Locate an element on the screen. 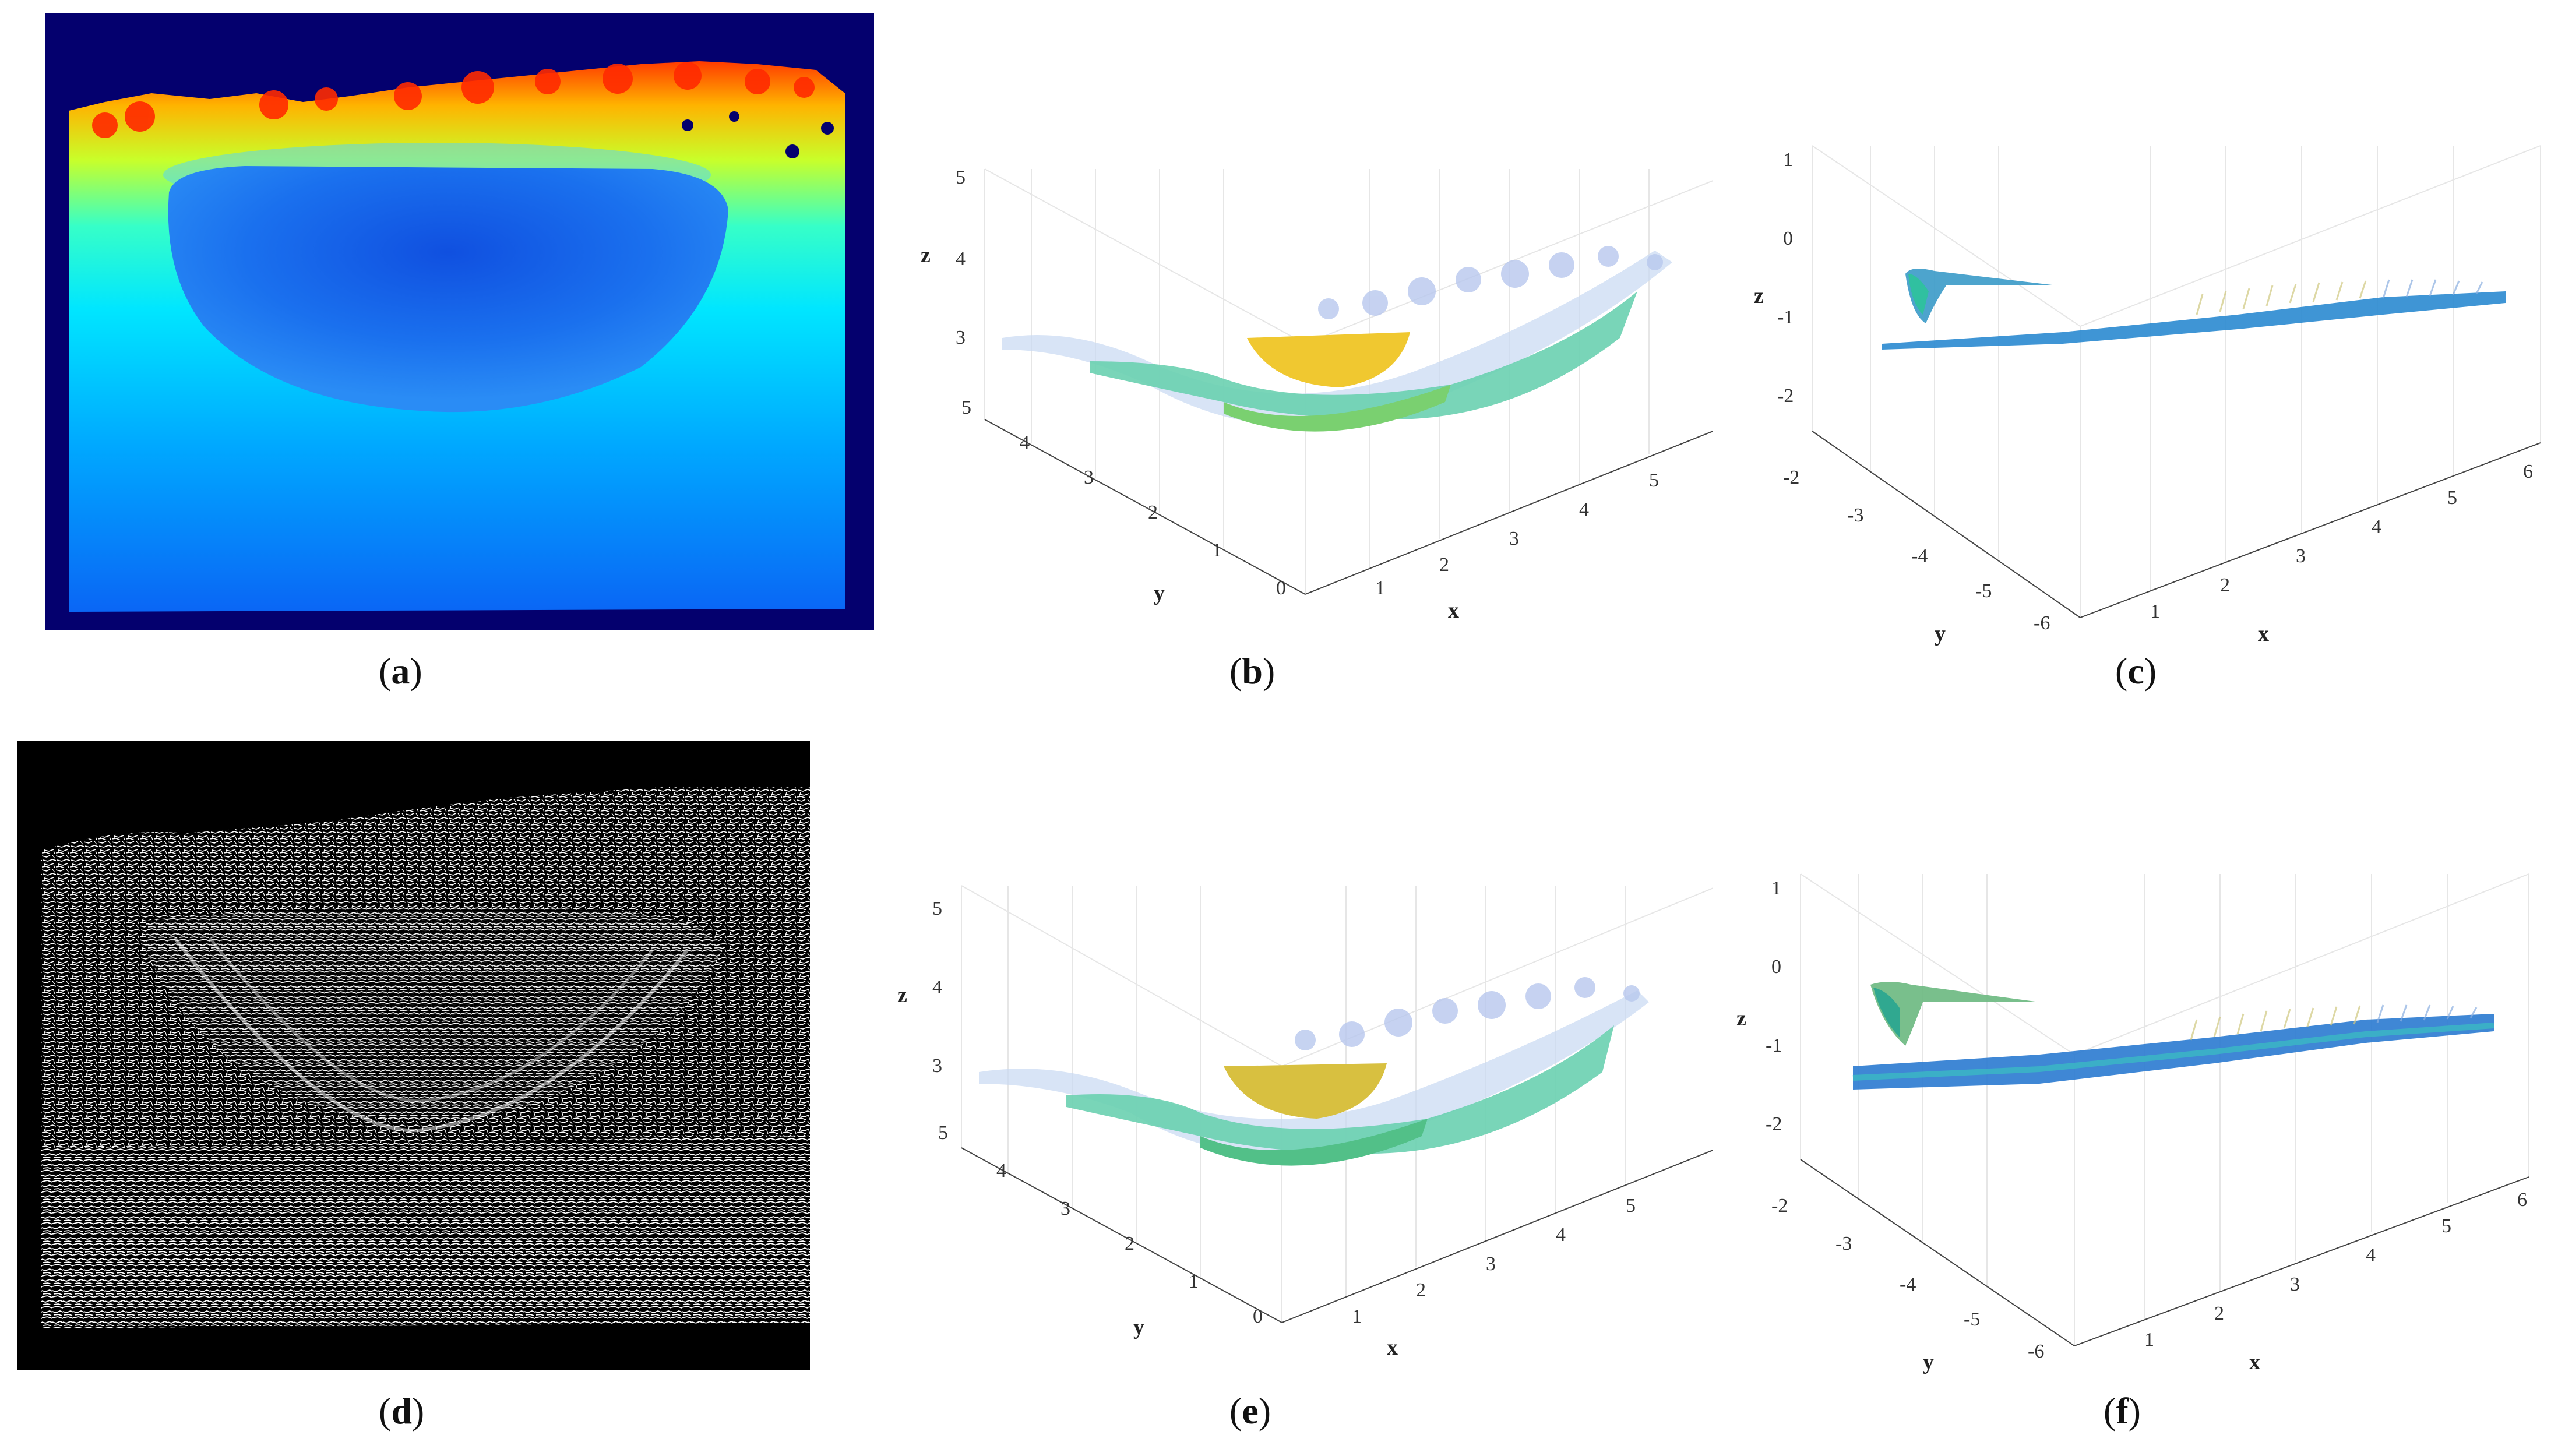 This screenshot has width=2565, height=1456. caption-a: (a) is located at coordinates (401, 671).